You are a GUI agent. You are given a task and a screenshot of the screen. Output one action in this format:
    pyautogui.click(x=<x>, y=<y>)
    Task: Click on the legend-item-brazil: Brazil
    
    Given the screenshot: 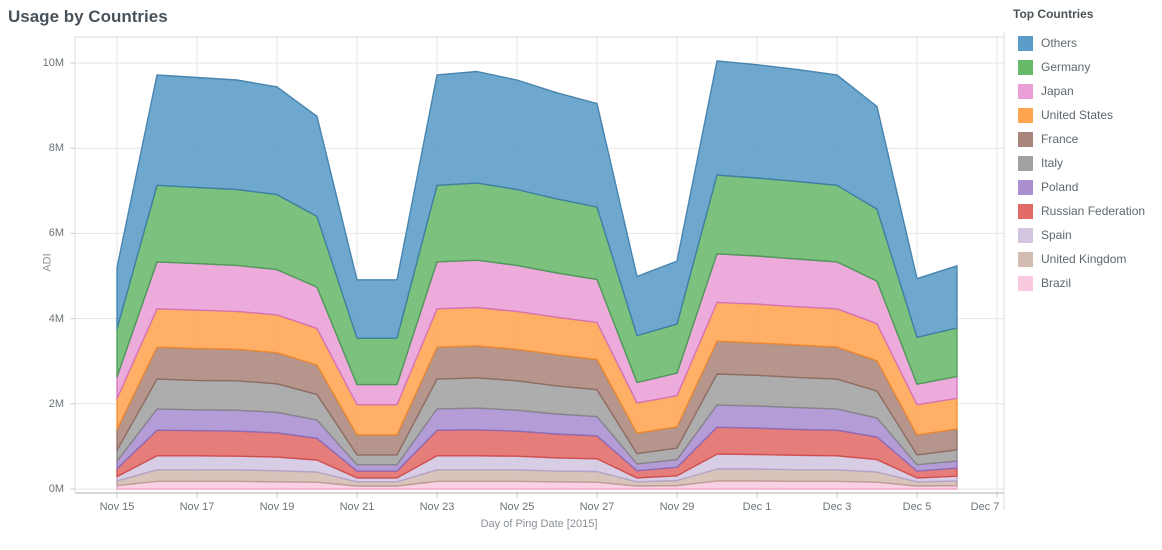 What is the action you would take?
    pyautogui.click(x=1044, y=283)
    